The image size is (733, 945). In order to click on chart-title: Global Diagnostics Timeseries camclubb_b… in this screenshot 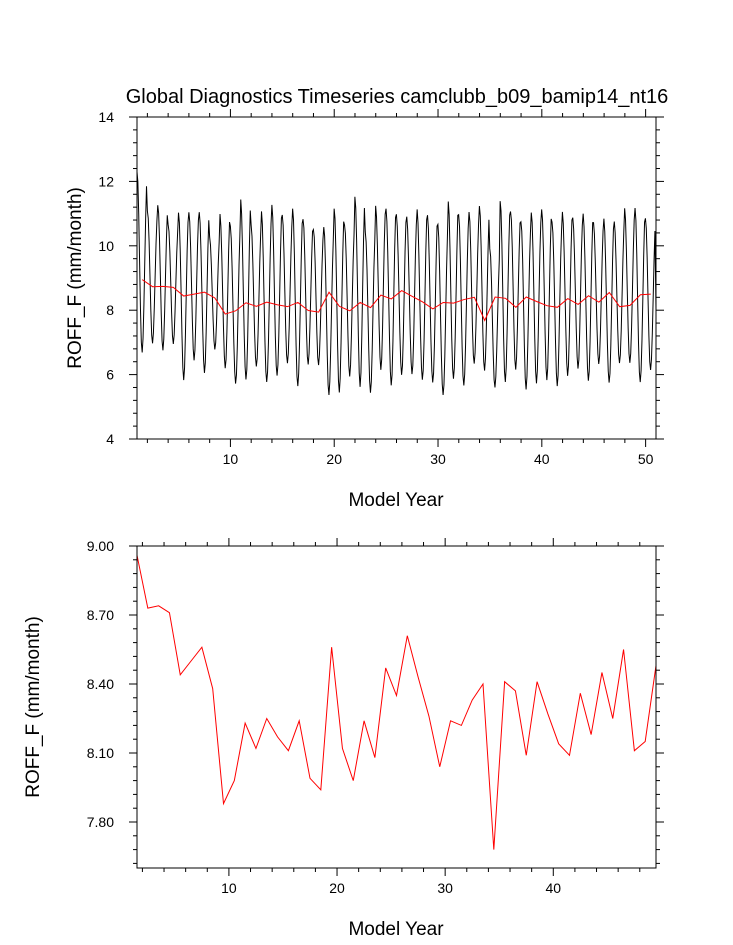, I will do `click(397, 97)`.